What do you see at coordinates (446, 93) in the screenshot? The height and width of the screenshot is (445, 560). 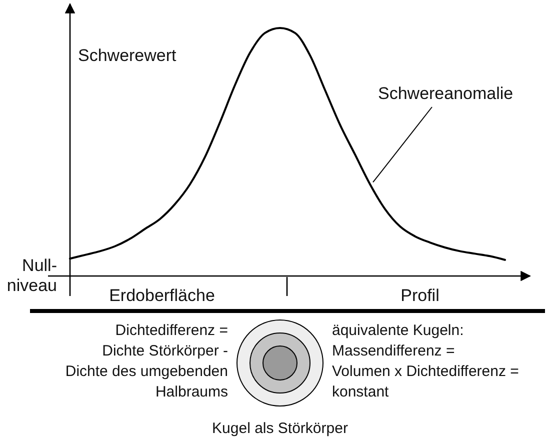 I see `text: Schwereanomalie` at bounding box center [446, 93].